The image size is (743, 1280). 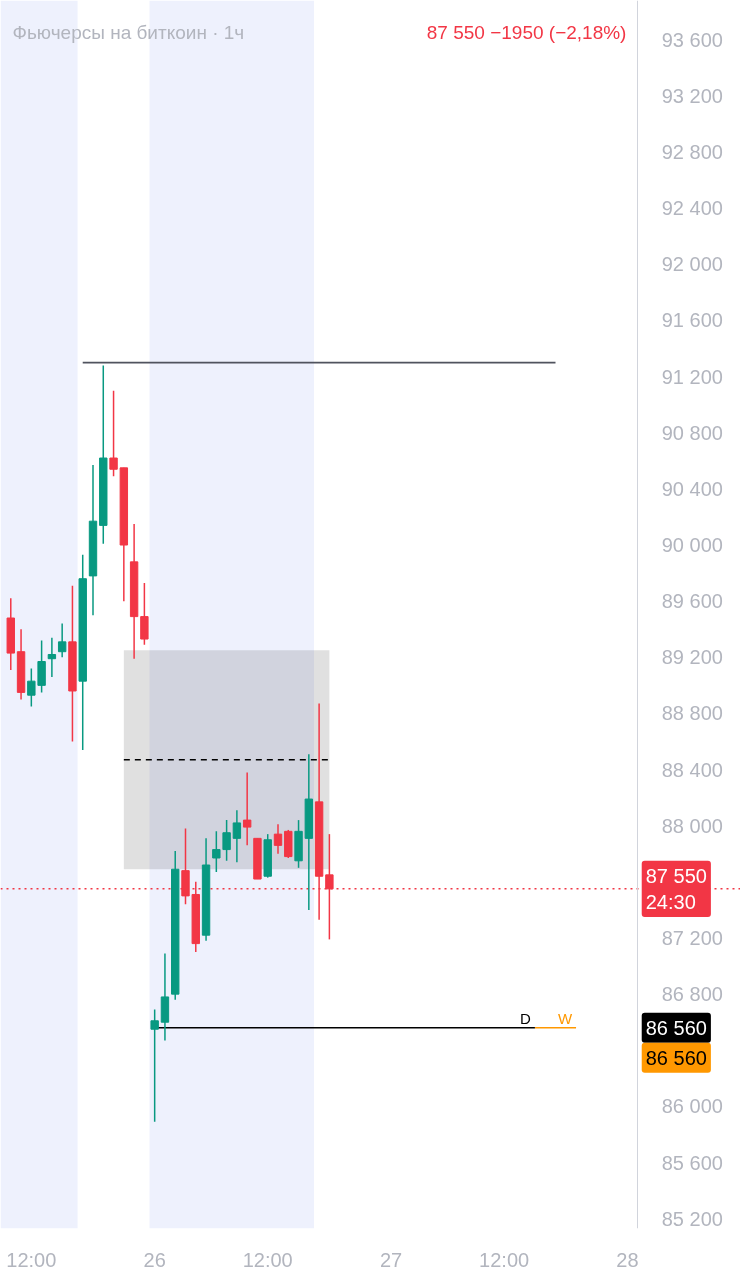 I want to click on y-tick-label: 90 400, so click(x=692, y=488).